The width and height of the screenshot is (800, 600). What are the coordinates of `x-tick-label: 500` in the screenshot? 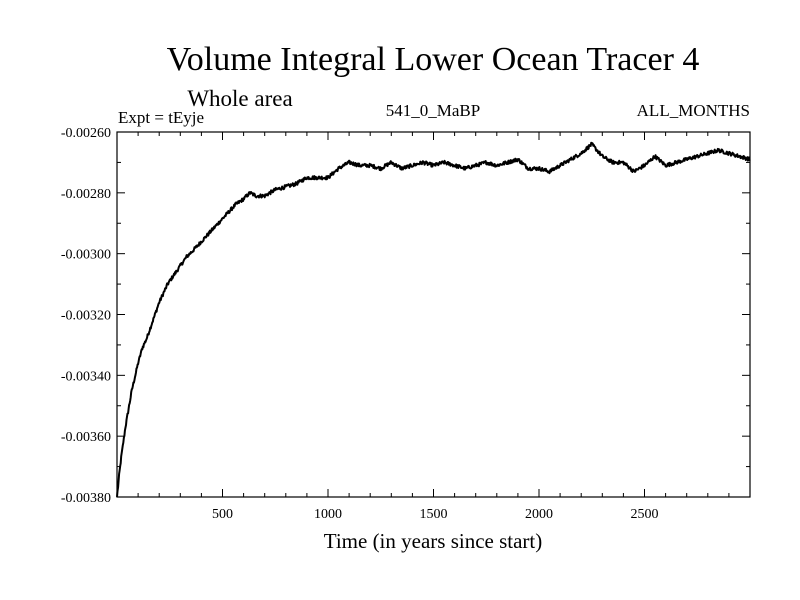 It's located at (222, 514).